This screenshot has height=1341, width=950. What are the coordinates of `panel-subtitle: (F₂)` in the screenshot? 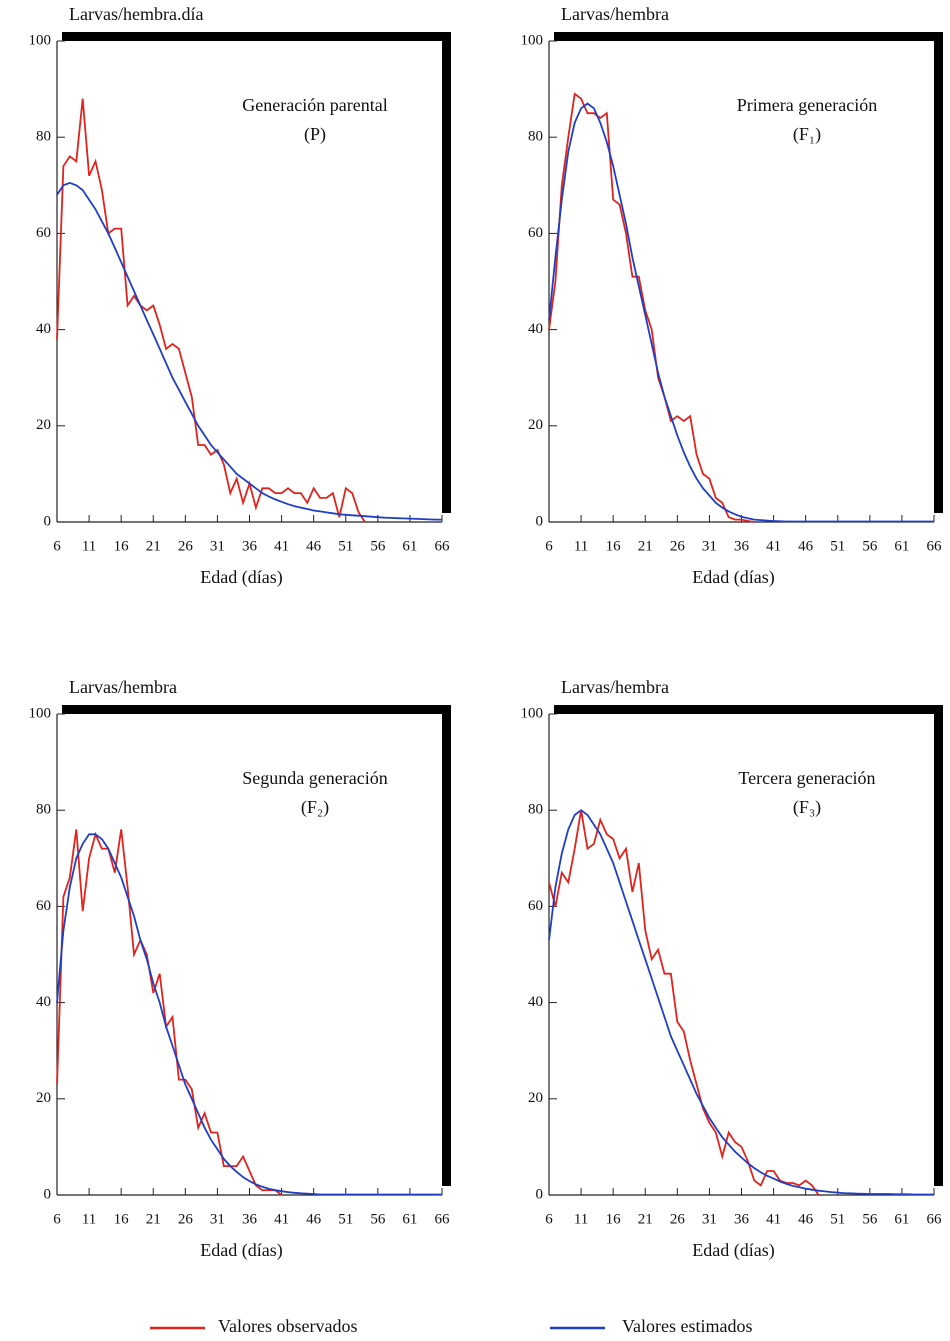 It's located at (315, 807).